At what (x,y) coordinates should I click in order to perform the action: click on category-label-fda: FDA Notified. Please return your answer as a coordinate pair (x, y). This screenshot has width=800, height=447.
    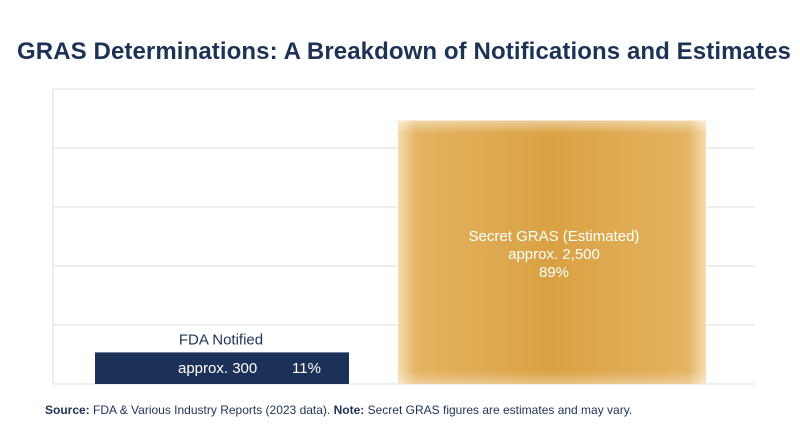
    Looking at the image, I should click on (221, 339).